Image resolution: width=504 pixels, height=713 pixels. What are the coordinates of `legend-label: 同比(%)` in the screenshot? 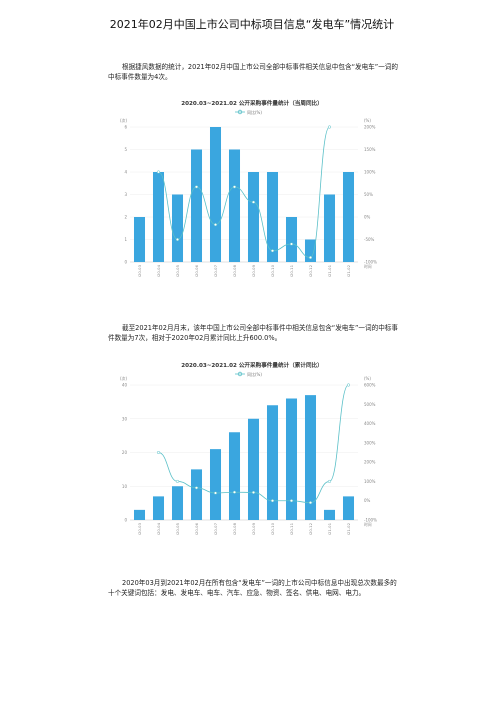 It's located at (254, 374).